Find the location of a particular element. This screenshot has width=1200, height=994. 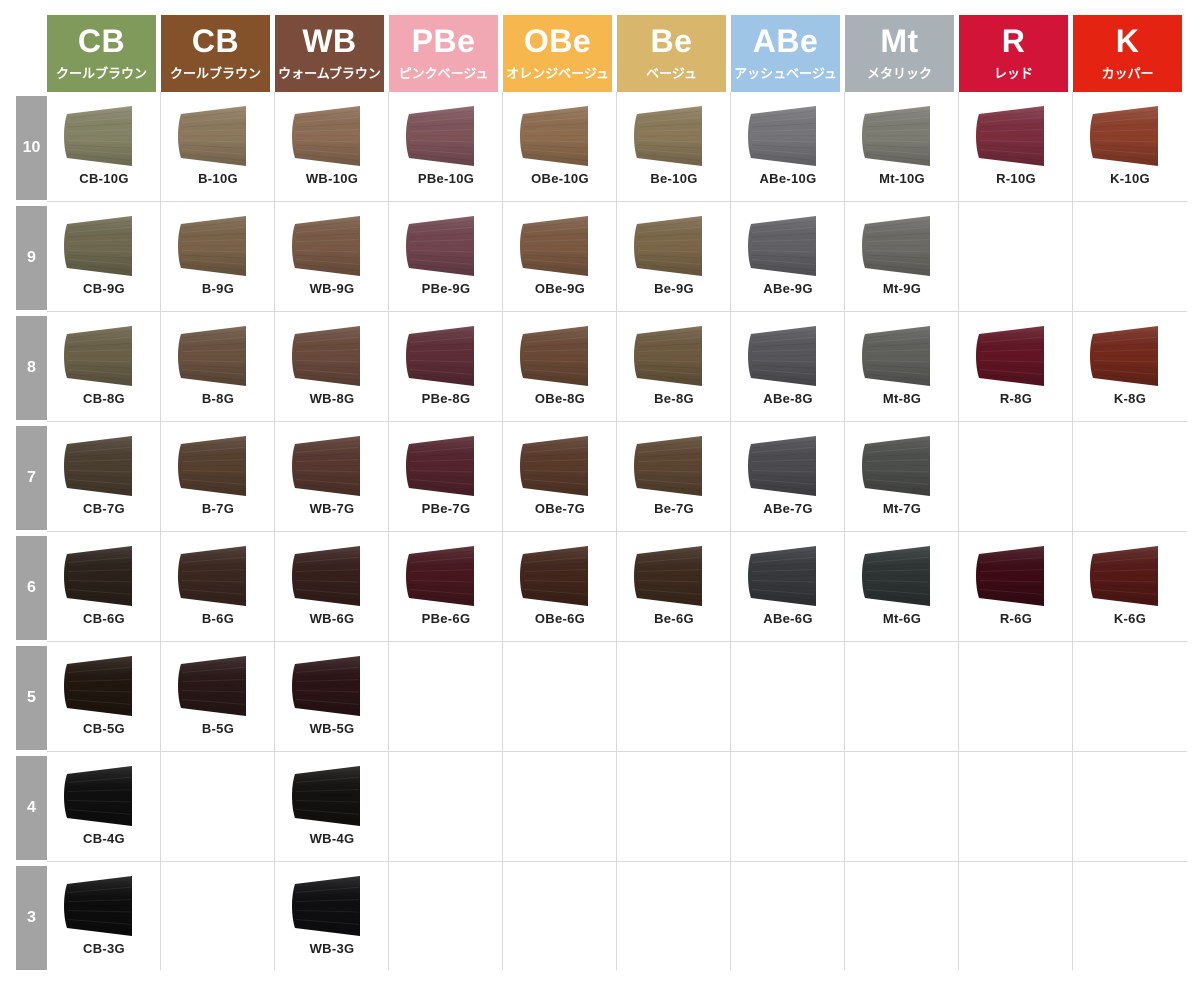

swatch-label: WB-4G is located at coordinates (332, 838).